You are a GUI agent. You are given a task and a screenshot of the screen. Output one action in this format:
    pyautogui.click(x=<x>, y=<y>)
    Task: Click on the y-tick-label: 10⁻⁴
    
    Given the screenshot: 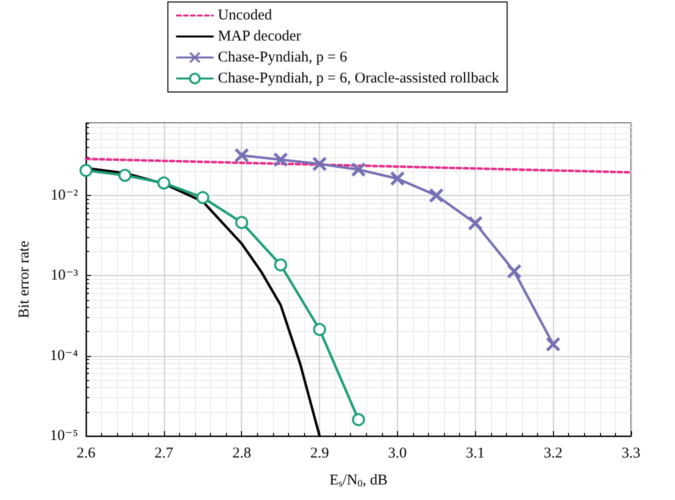 What is the action you would take?
    pyautogui.click(x=64, y=356)
    